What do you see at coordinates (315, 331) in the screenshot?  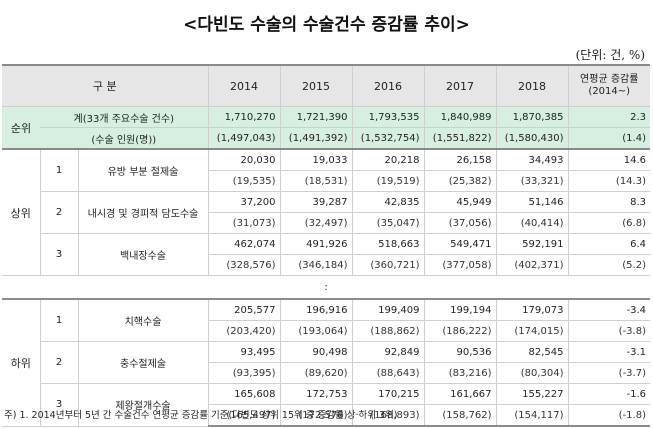 I see `table-cell: (193,064)` at bounding box center [315, 331].